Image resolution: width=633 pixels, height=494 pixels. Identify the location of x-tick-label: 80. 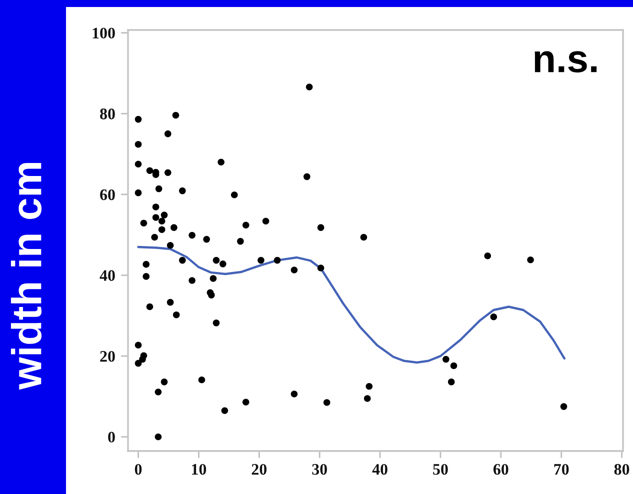
(622, 469).